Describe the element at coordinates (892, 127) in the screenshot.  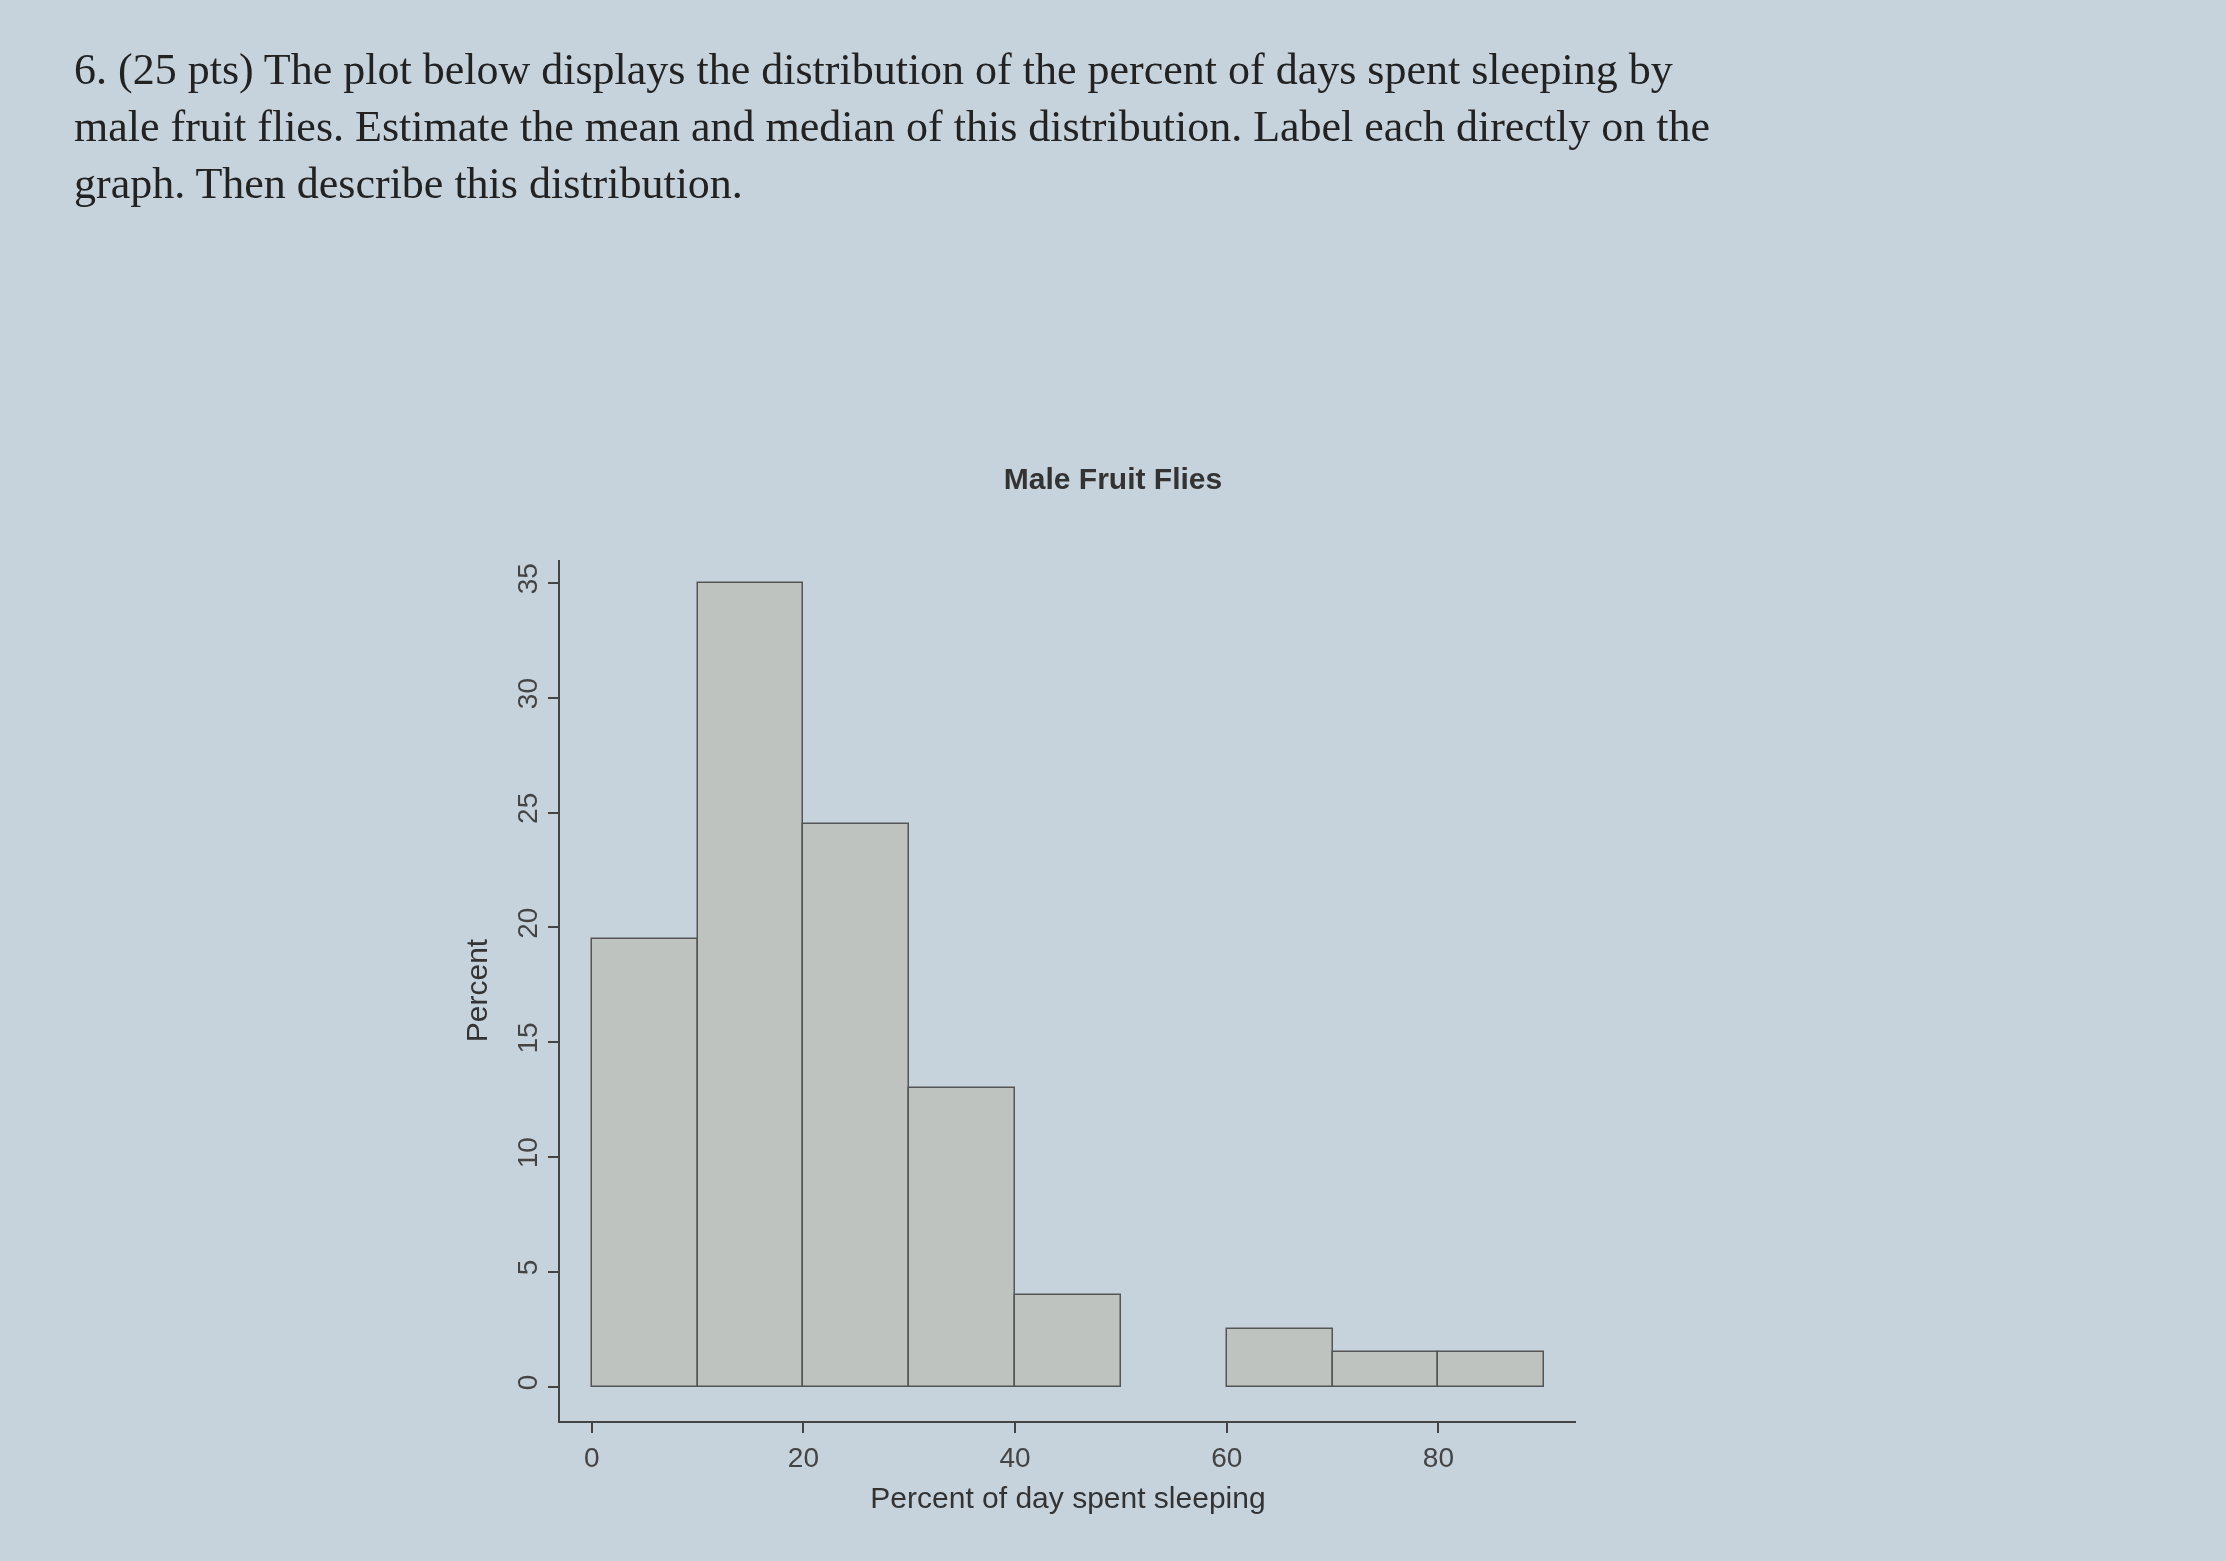
I see `text: 6. (25 pts) The plot below displays the distribution of the percent of days spent sleeping by male fruit flies. Estimate the mean and median of this distribution. Label each directly on the graph. Then describe this distribution.` at that location.